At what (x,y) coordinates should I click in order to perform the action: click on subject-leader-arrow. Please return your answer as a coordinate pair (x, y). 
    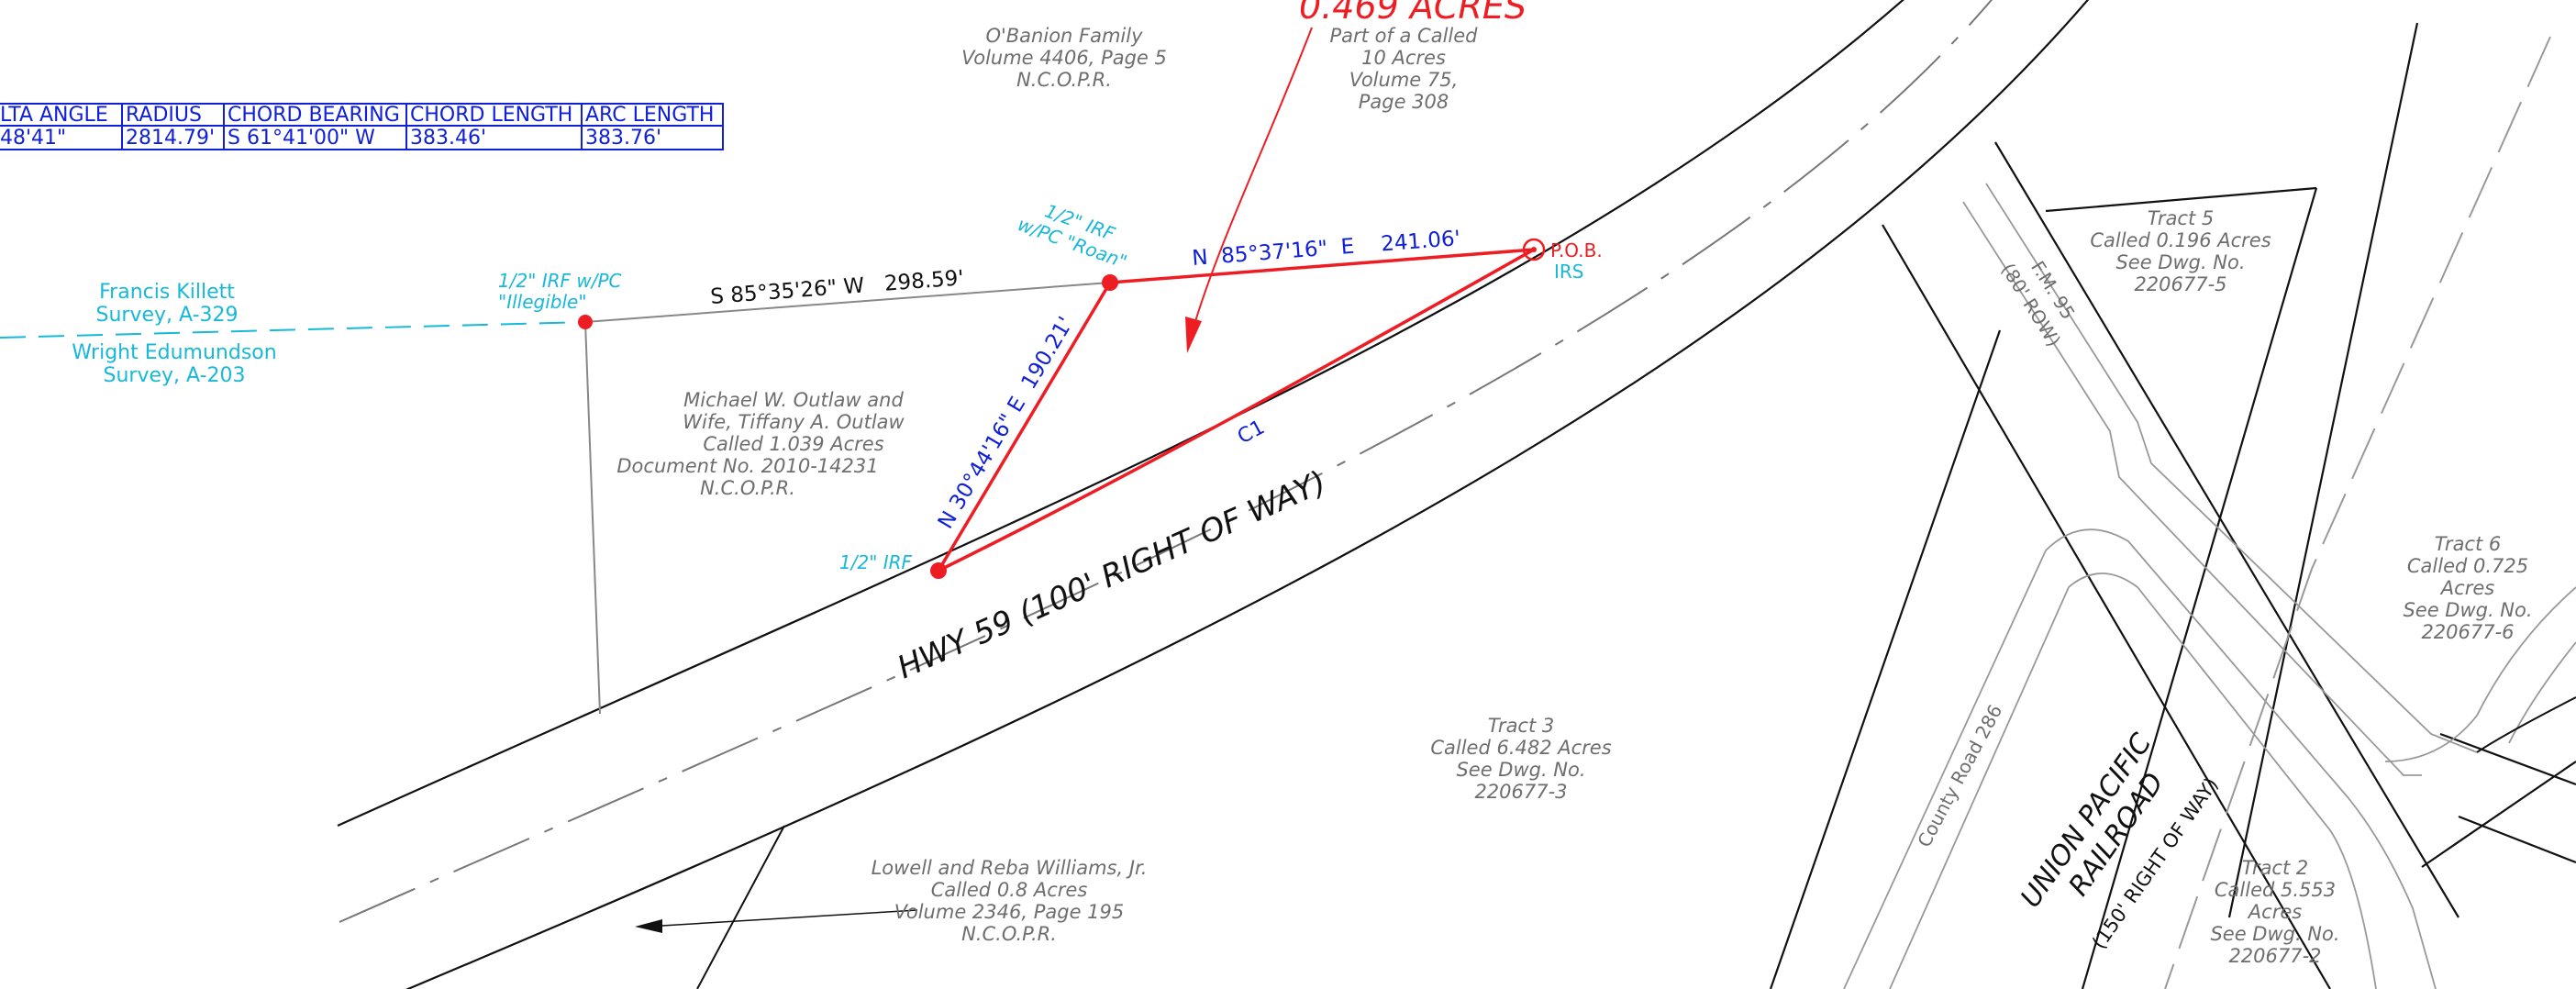
    Looking at the image, I should click on (1193, 335).